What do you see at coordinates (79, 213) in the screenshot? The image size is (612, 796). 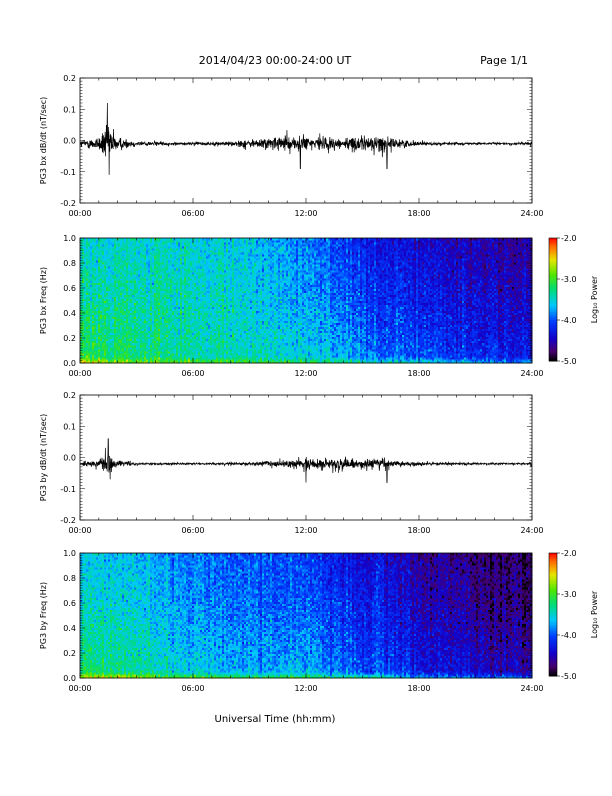 I see `x-tick-label: 00:00` at bounding box center [79, 213].